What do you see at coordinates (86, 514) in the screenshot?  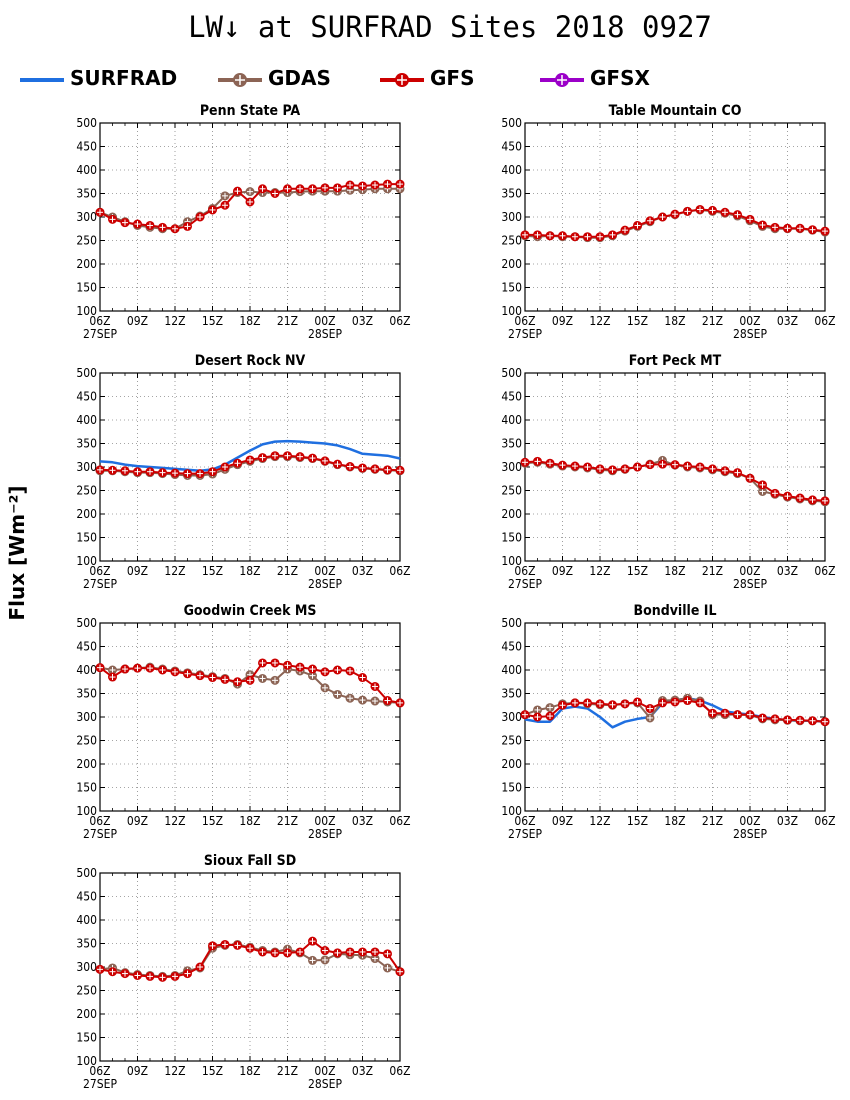 I see `y-tick-label: 200` at bounding box center [86, 514].